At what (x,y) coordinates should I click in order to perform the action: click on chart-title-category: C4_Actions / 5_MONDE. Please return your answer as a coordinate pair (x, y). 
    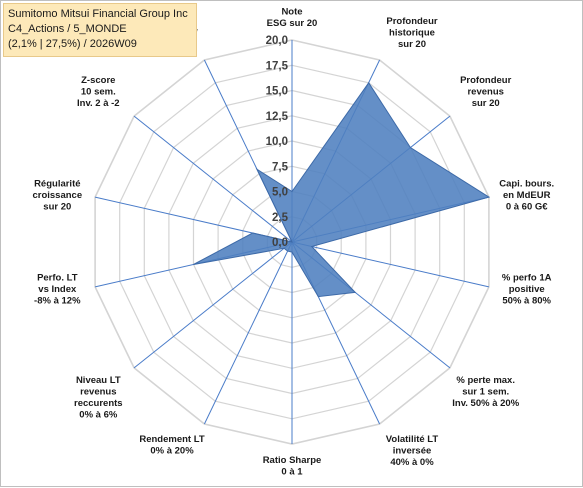
    Looking at the image, I should click on (67, 29).